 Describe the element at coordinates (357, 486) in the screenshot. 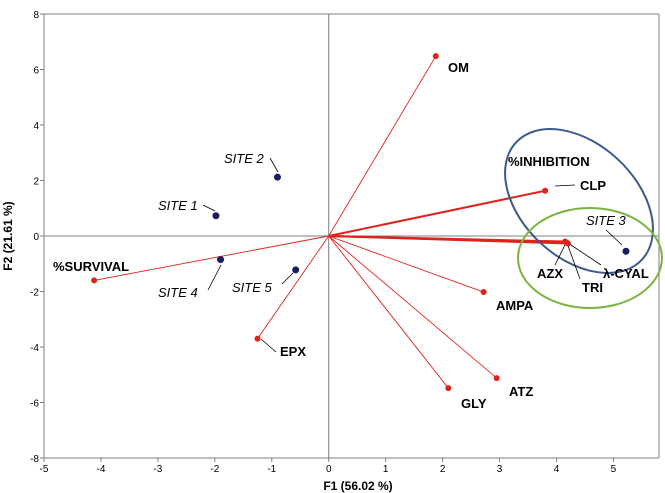

I see `x-axis-title: F1 (56.02 %)` at that location.